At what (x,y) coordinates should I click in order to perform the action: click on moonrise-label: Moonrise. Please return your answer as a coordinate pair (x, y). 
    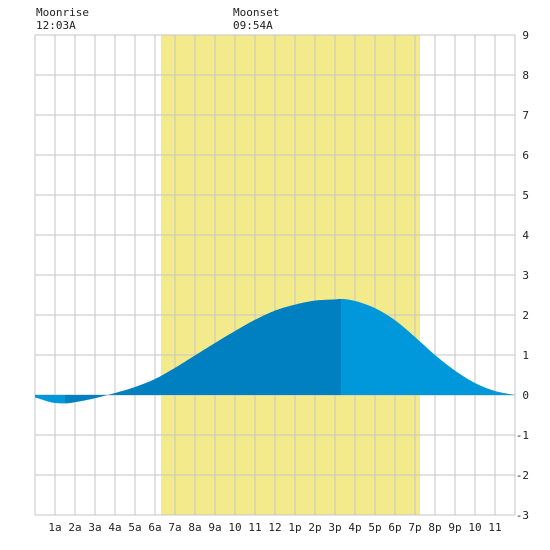
    Looking at the image, I should click on (62, 12).